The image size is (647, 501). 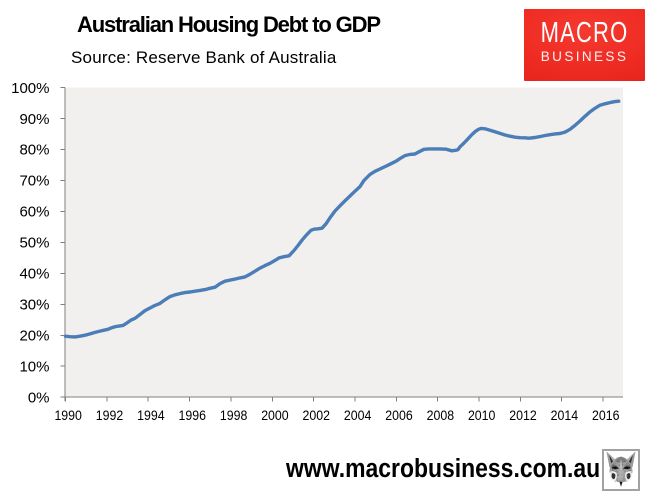 I want to click on svg-text: 1994, so click(x=151, y=415).